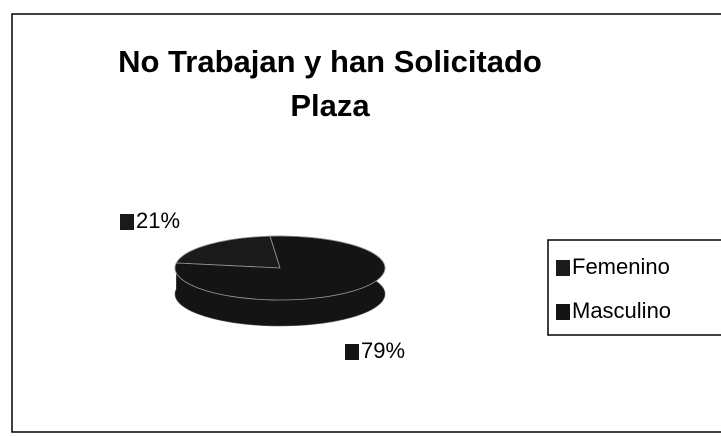 Image resolution: width=721 pixels, height=436 pixels. What do you see at coordinates (383, 350) in the screenshot?
I see `data-label: 79%` at bounding box center [383, 350].